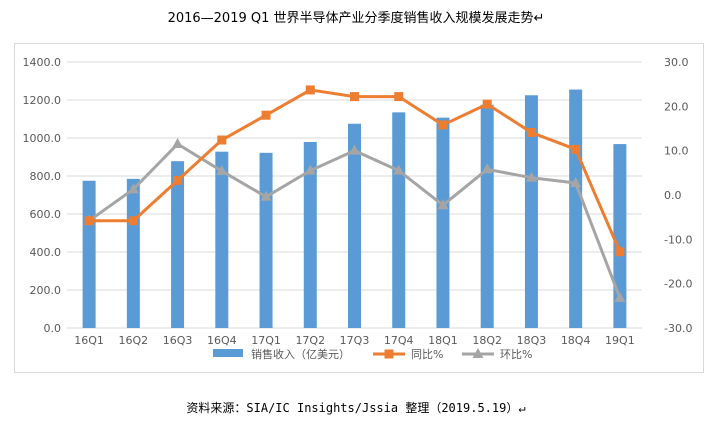 The width and height of the screenshot is (712, 423). I want to click on left-axis-tick-label: 1200.0, so click(42, 100).